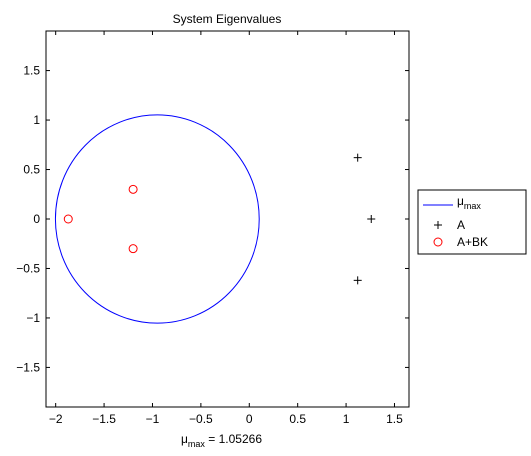 The width and height of the screenshot is (531, 456). What do you see at coordinates (31, 71) in the screenshot?
I see `y-tick-label: 1.5` at bounding box center [31, 71].